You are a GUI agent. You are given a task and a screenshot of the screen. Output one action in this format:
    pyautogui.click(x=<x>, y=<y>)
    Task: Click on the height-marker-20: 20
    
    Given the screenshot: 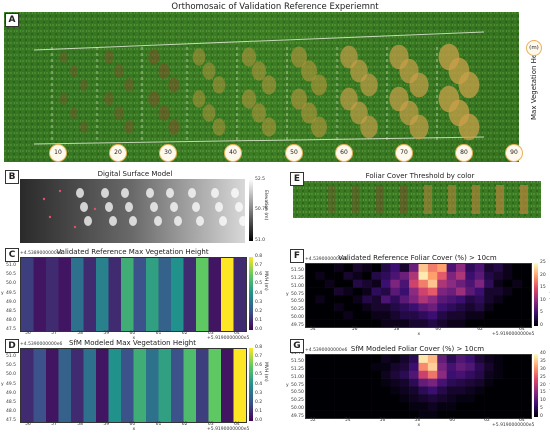 What is the action you would take?
    pyautogui.click(x=118, y=153)
    